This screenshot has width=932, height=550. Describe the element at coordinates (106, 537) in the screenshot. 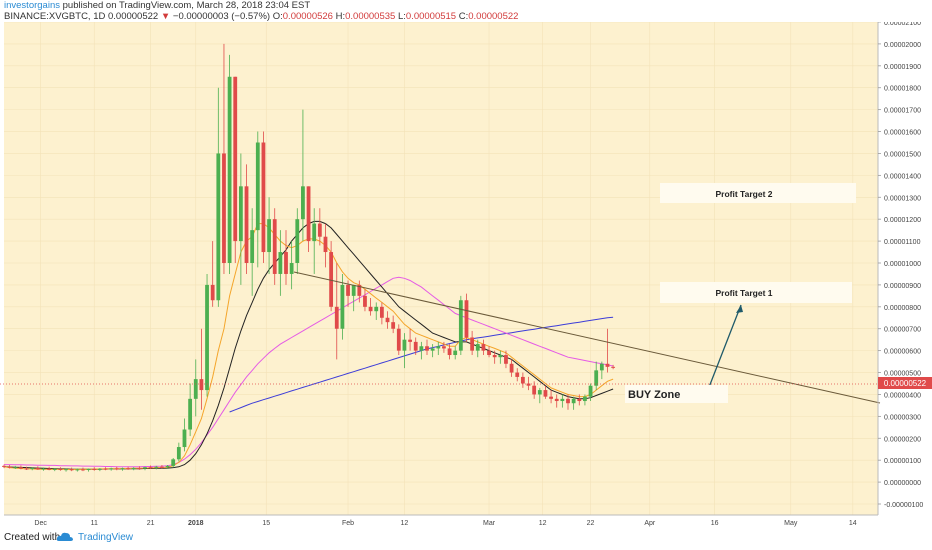

I see `tradingview-brand: TradingView` at that location.